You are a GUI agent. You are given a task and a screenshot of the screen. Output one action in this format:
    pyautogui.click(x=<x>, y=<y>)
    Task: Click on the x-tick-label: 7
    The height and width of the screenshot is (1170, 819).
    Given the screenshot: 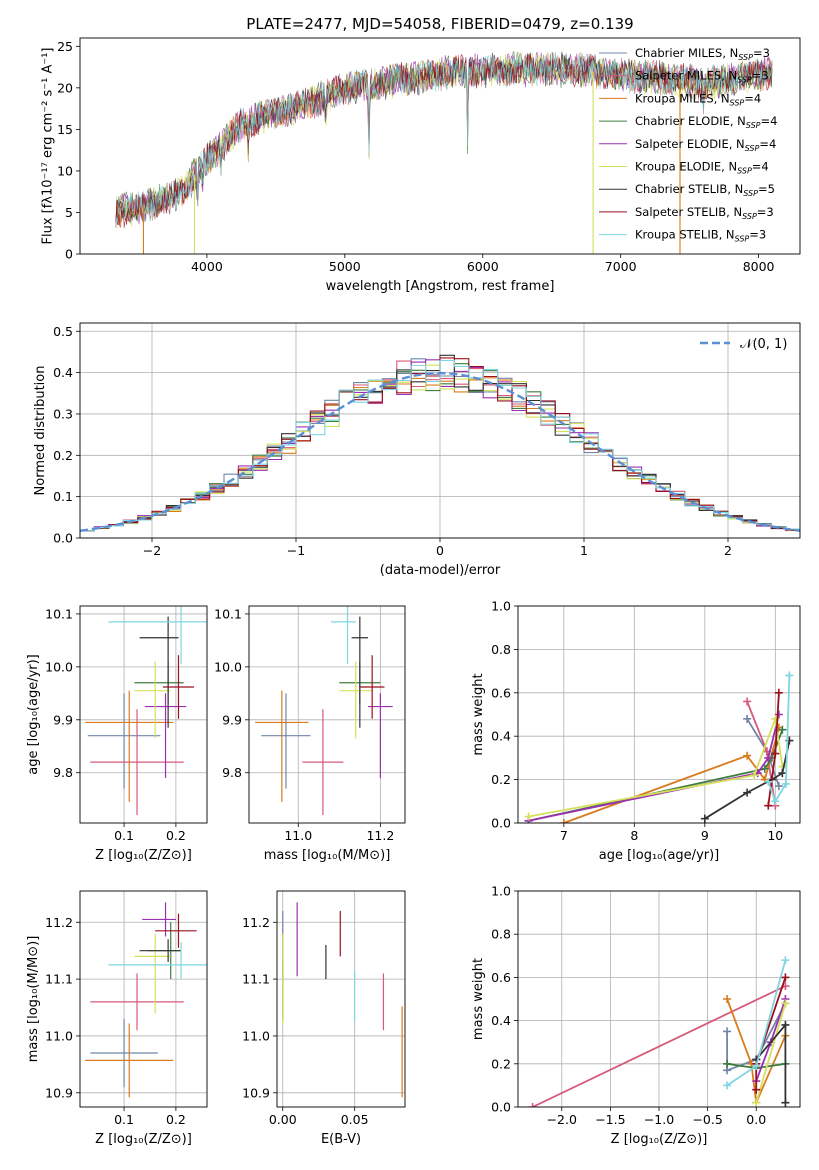 What is the action you would take?
    pyautogui.click(x=564, y=835)
    